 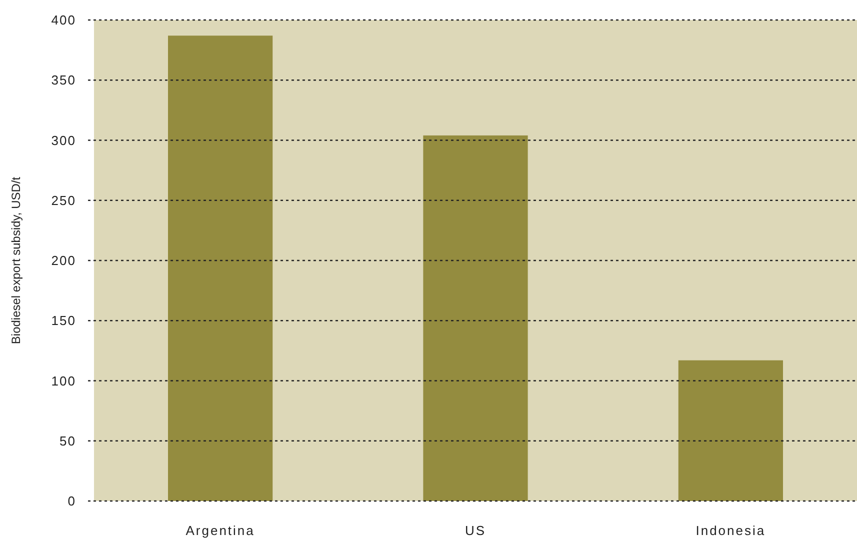 I want to click on y-axis-title: Biodiesel export subsidy, USD/t, so click(x=16, y=260).